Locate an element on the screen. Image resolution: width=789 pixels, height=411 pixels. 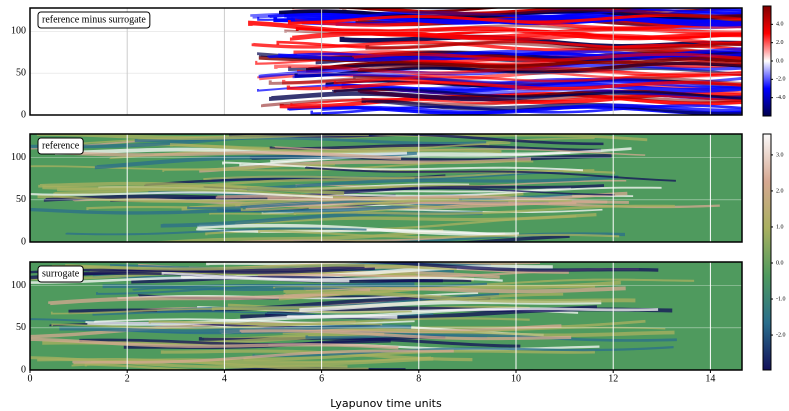
x-tick-label: 12 is located at coordinates (613, 378).